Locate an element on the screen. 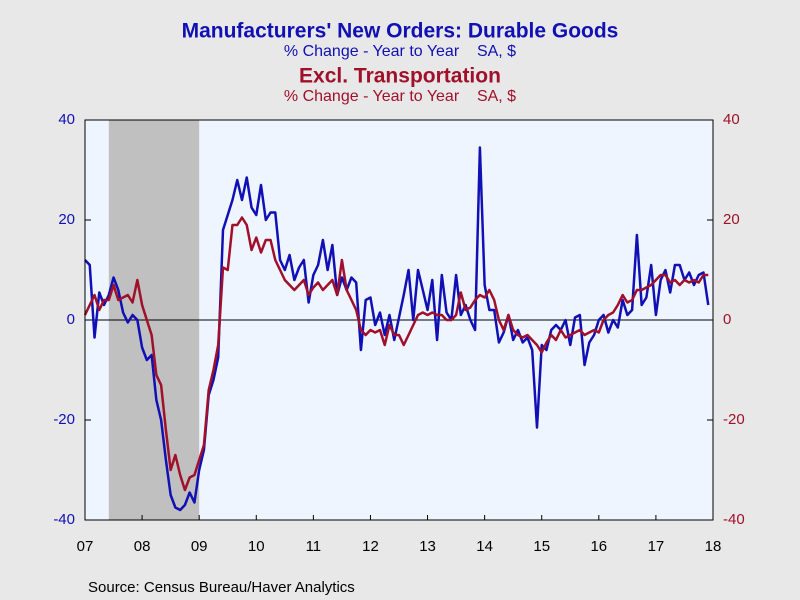 This screenshot has width=800, height=600. chart-title: Manufacturers' New Orders: Durable Goods is located at coordinates (400, 31).